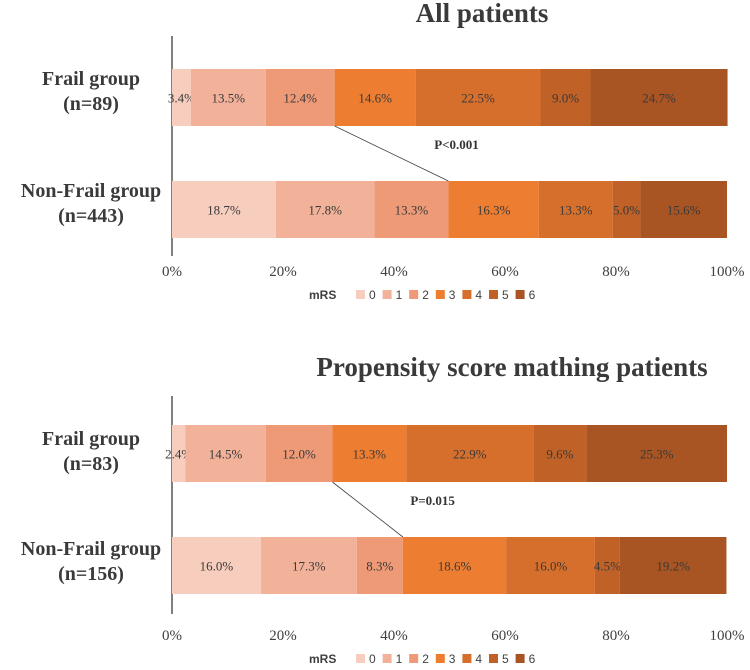 This screenshot has height=670, width=750. What do you see at coordinates (372, 295) in the screenshot?
I see `legend-label-mrs-0: 0` at bounding box center [372, 295].